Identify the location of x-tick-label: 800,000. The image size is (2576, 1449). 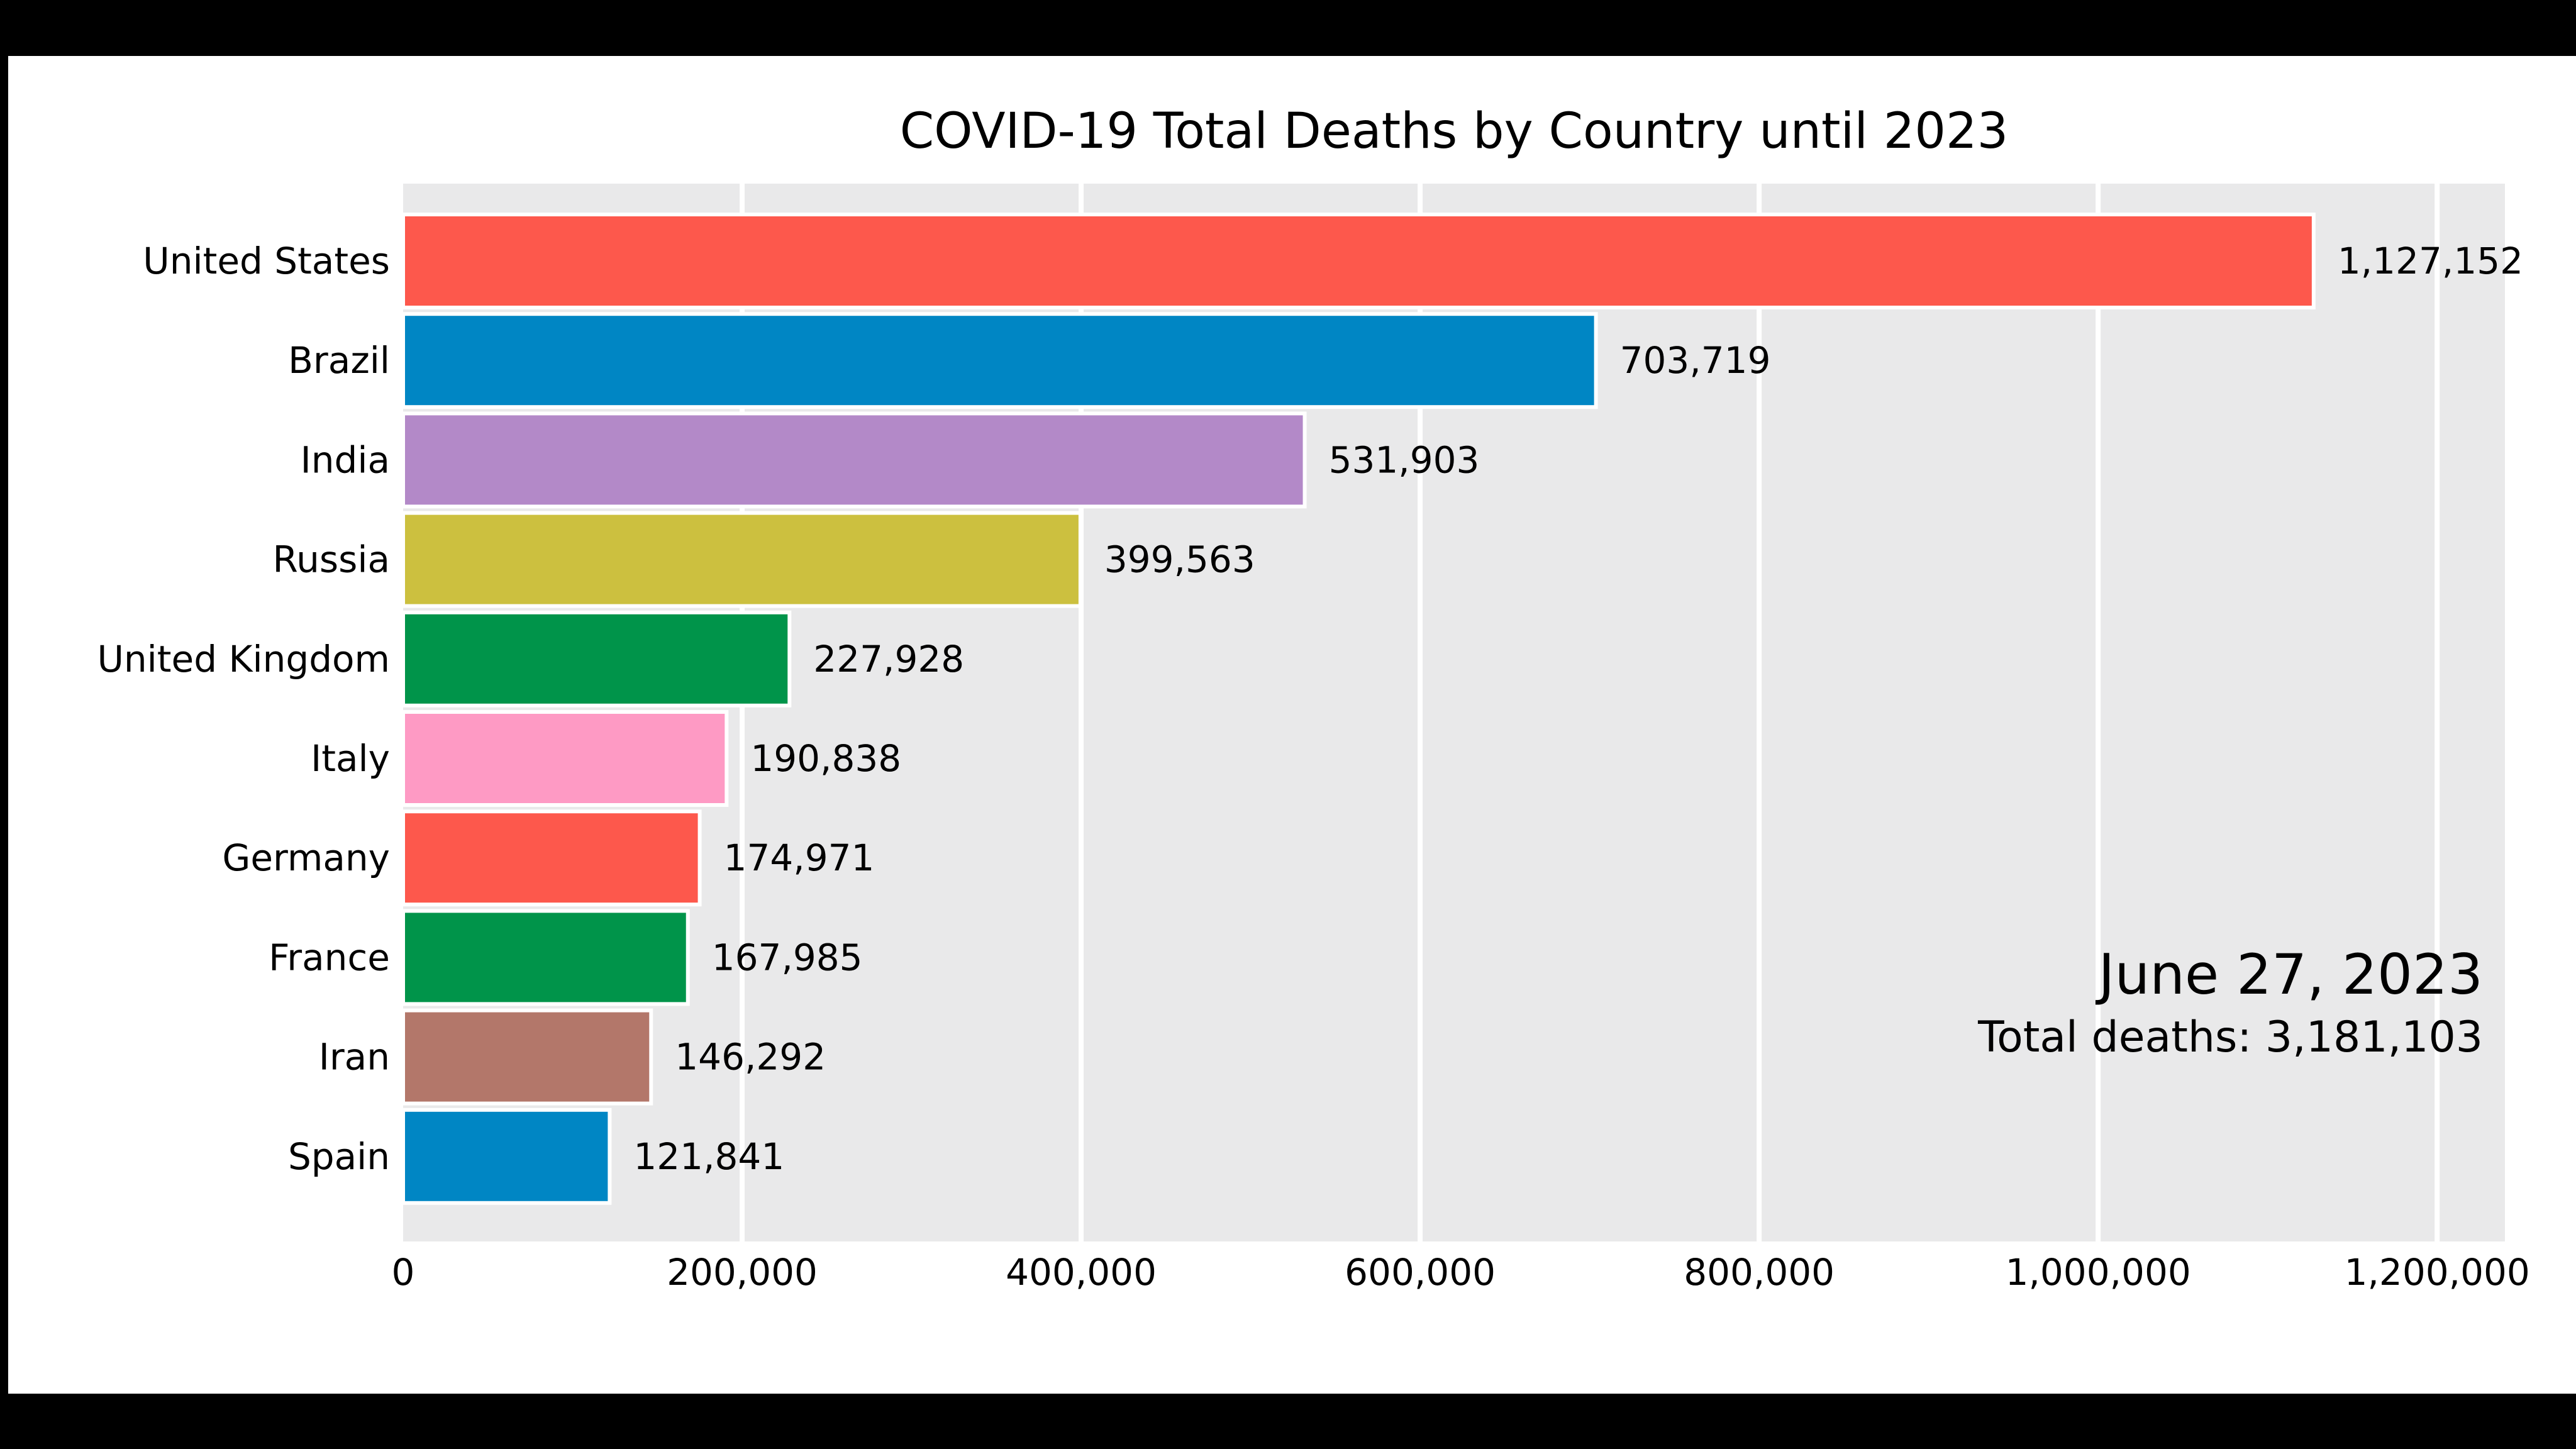
(1759, 1272).